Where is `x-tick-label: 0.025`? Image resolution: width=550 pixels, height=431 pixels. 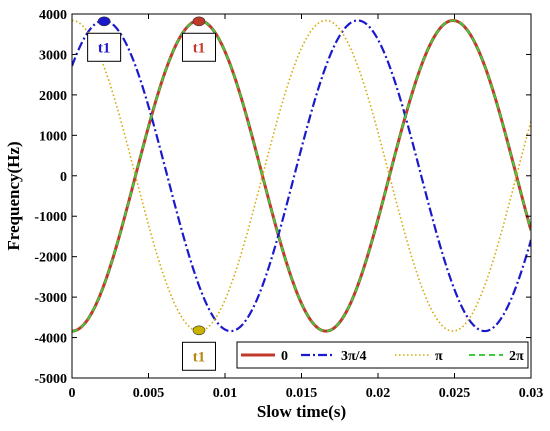
x-tick-label: 0.025 is located at coordinates (455, 393).